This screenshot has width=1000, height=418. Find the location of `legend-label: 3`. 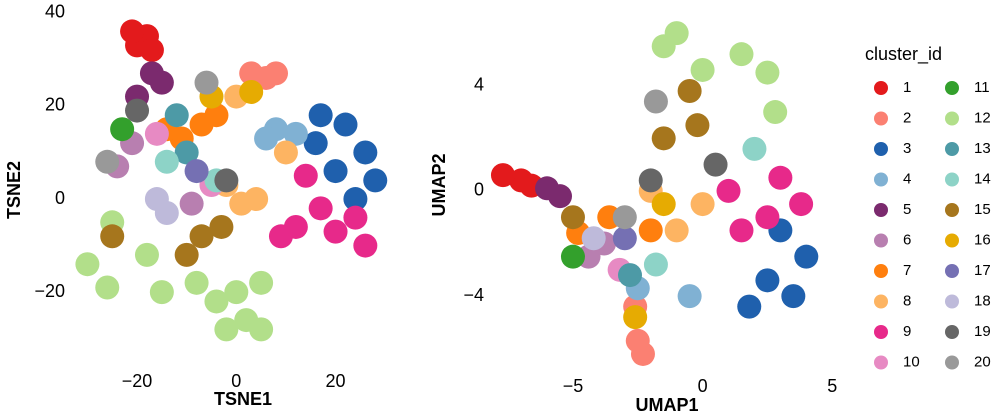

legend-label: 3 is located at coordinates (907, 148).